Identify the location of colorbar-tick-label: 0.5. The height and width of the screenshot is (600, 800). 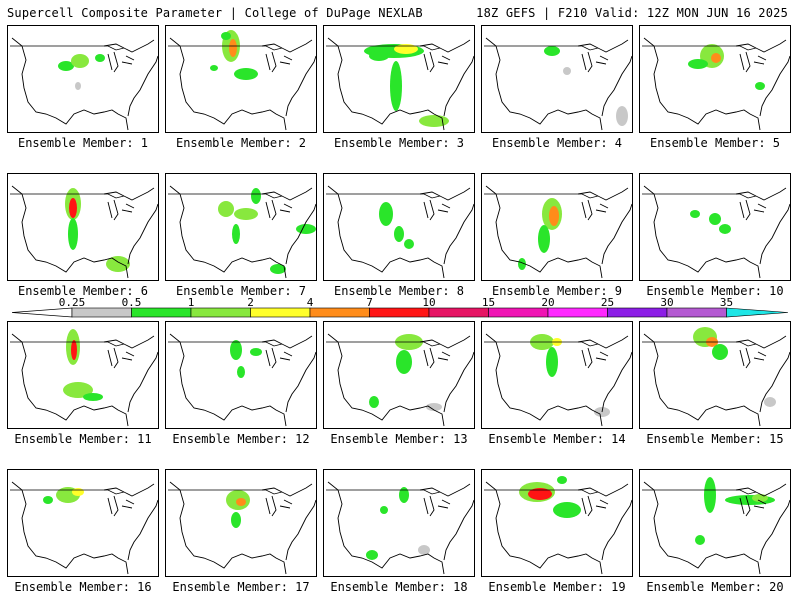
(131, 302).